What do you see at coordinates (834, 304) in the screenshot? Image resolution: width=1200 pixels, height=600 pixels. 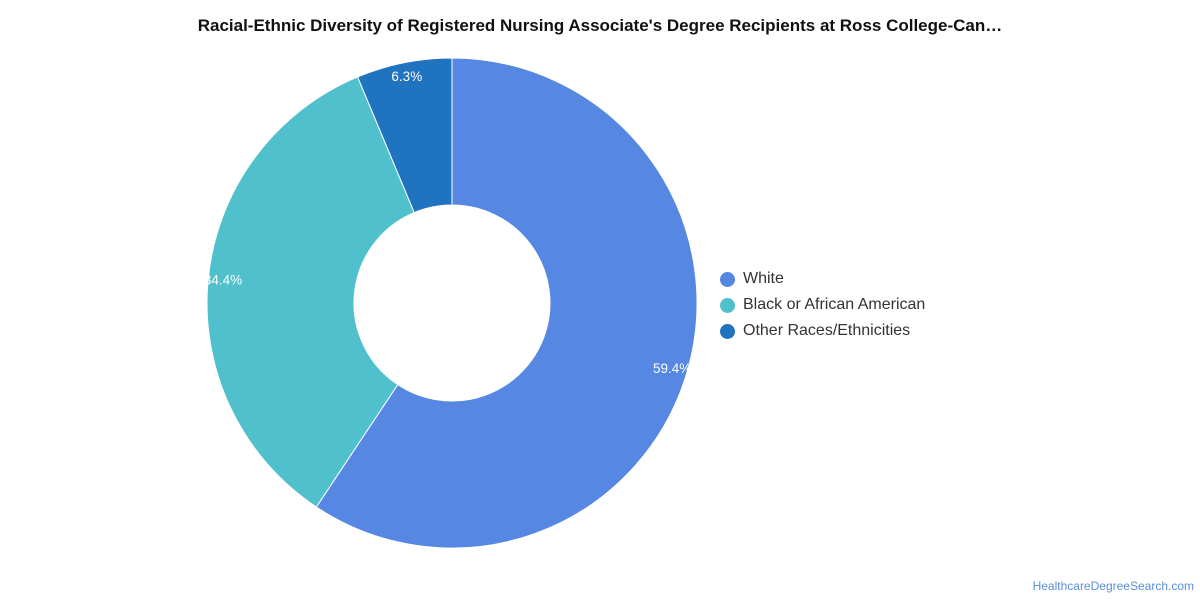 I see `legend-label-black-or-african-american: Black or African American` at bounding box center [834, 304].